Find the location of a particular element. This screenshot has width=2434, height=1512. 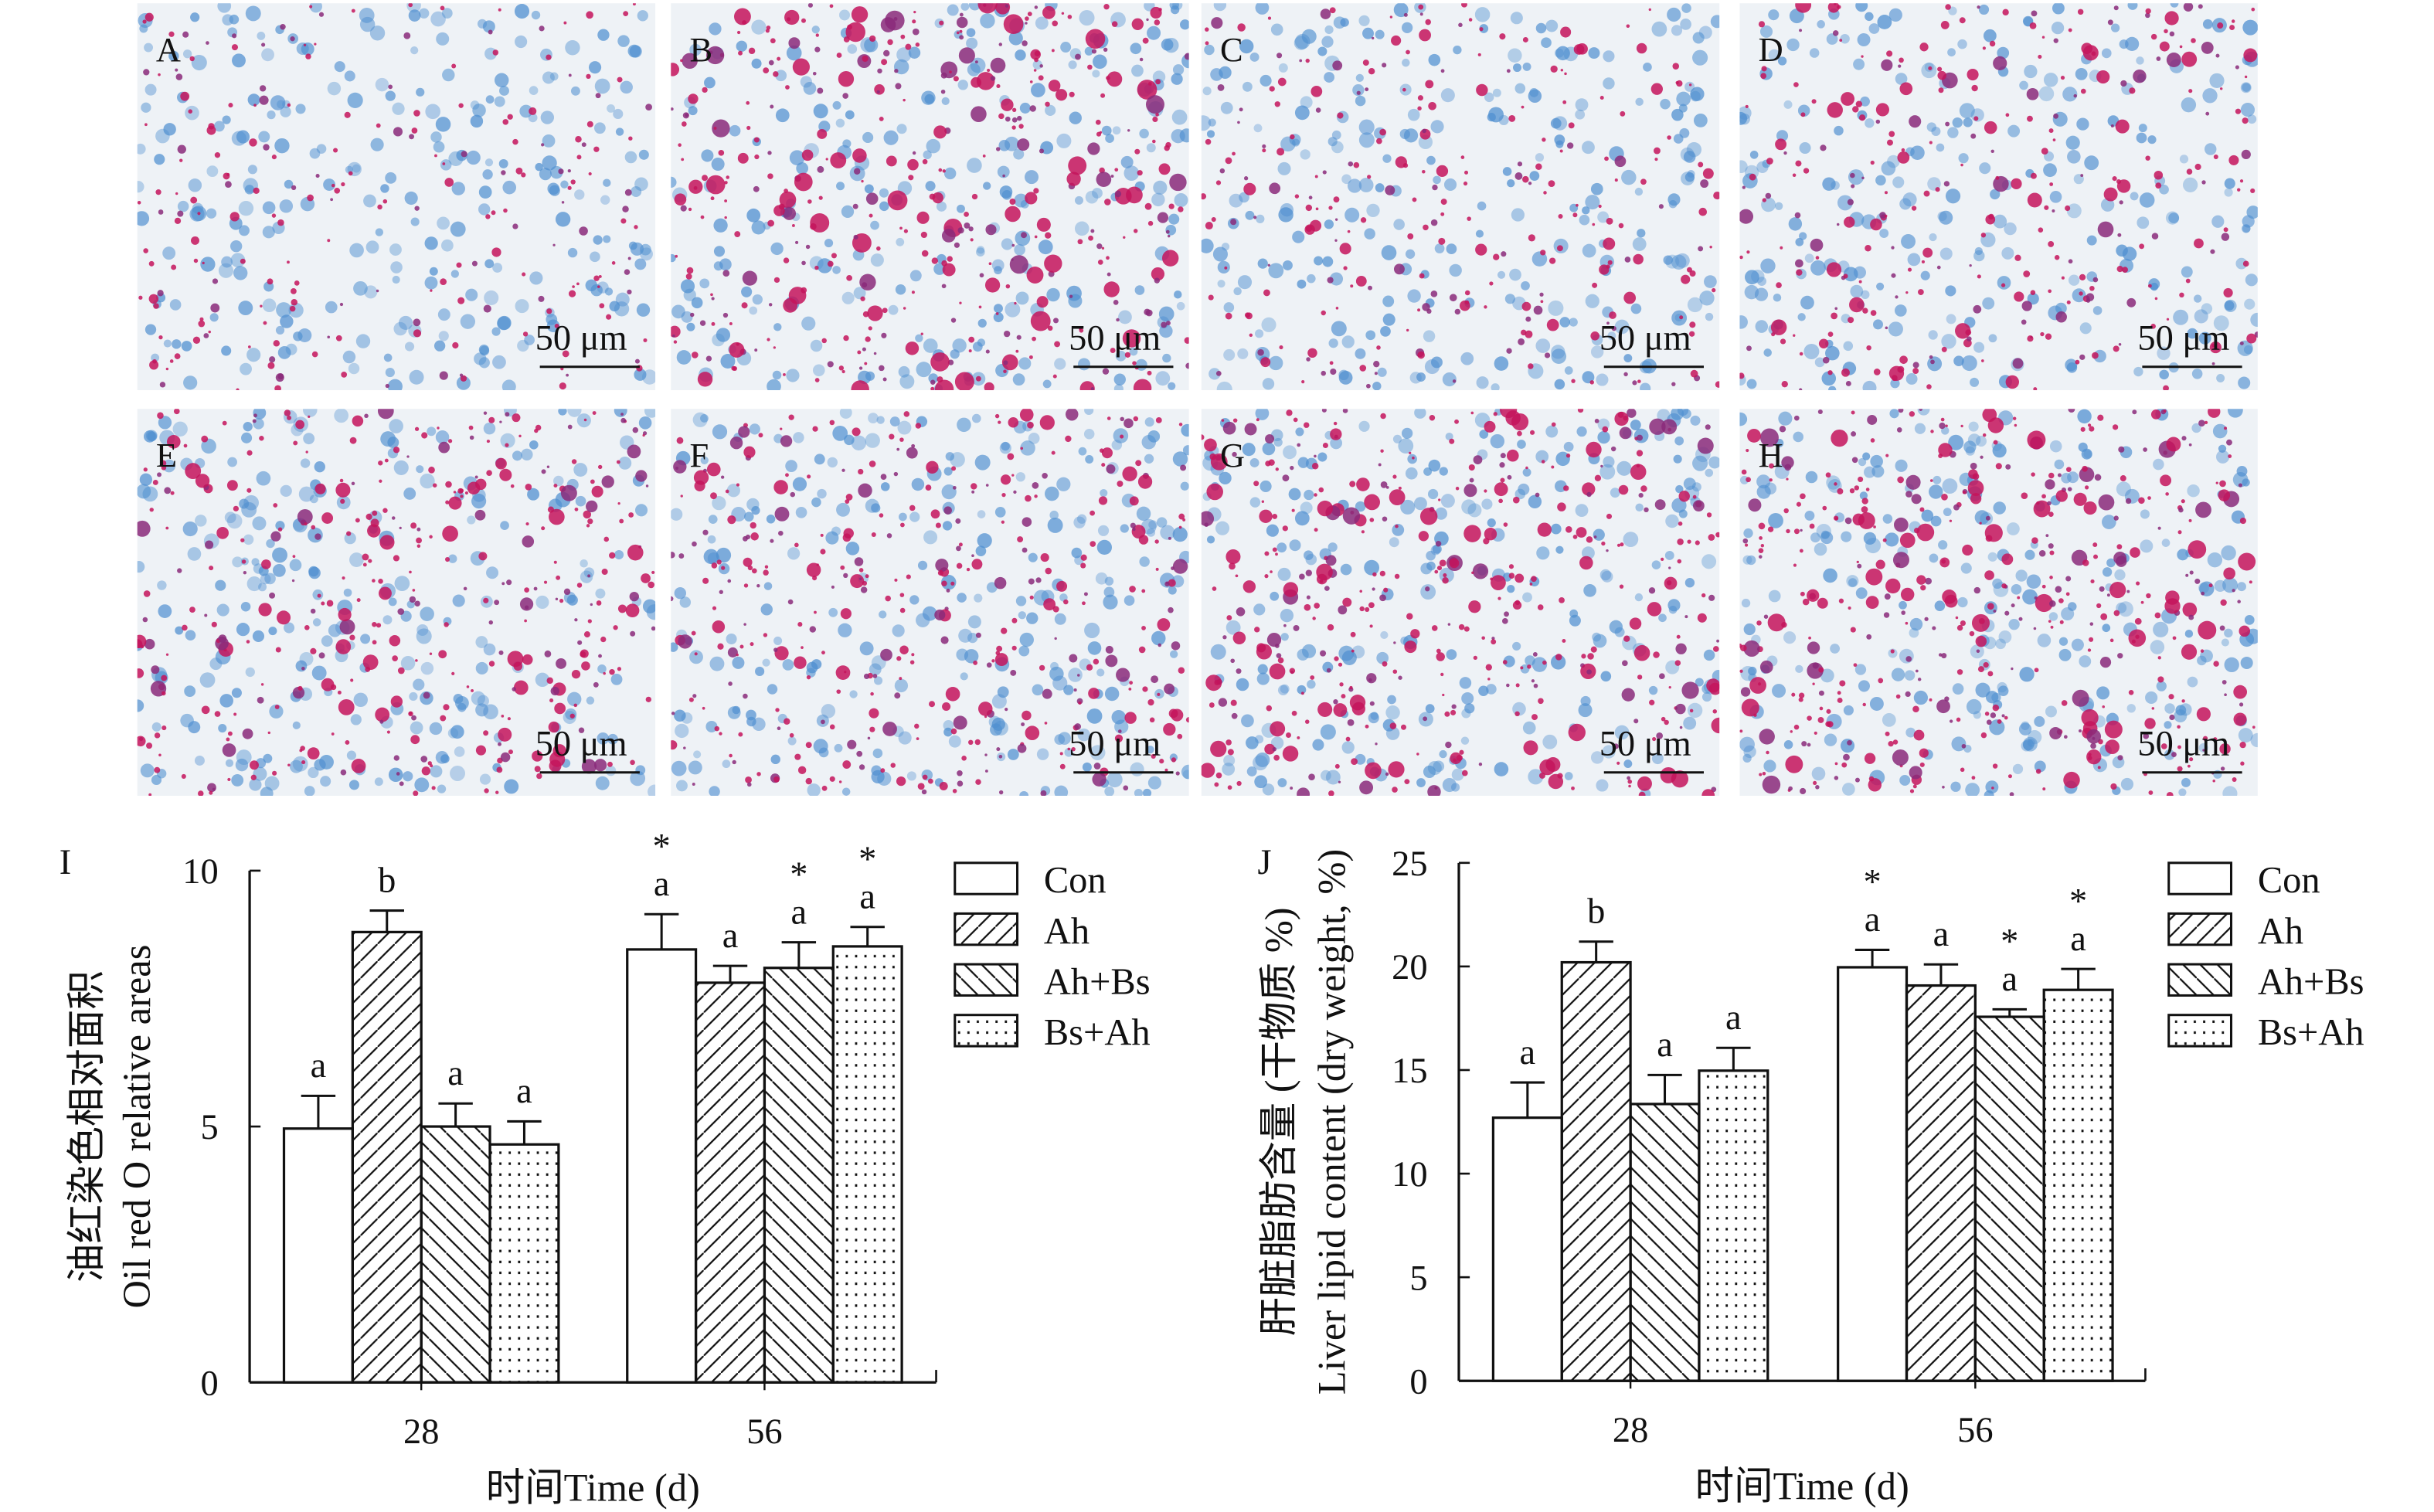

micrograph-background is located at coordinates (1460, 196).